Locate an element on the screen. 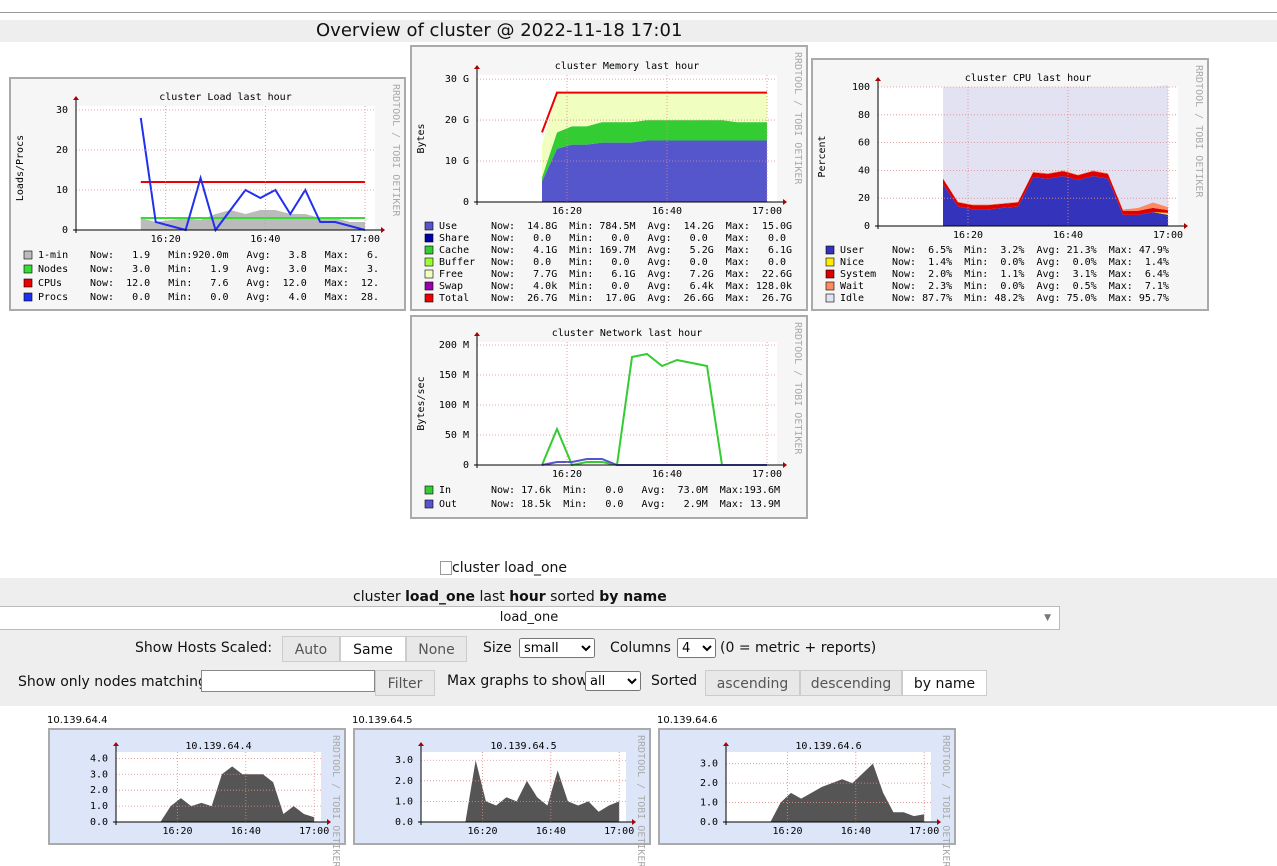  size-select: small is located at coordinates (557, 648).